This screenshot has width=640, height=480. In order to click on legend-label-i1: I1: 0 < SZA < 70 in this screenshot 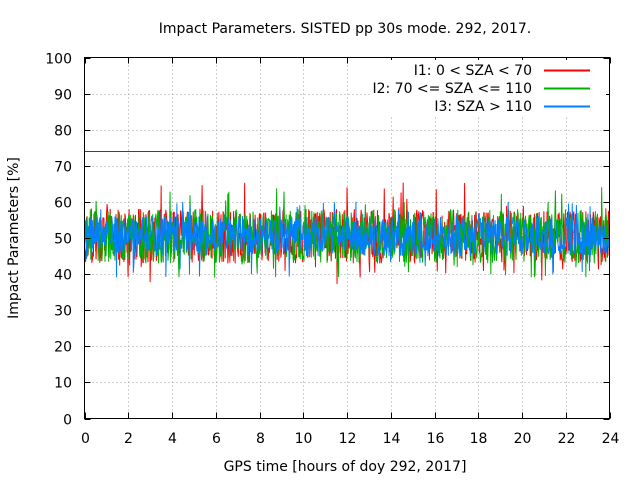, I will do `click(473, 71)`.